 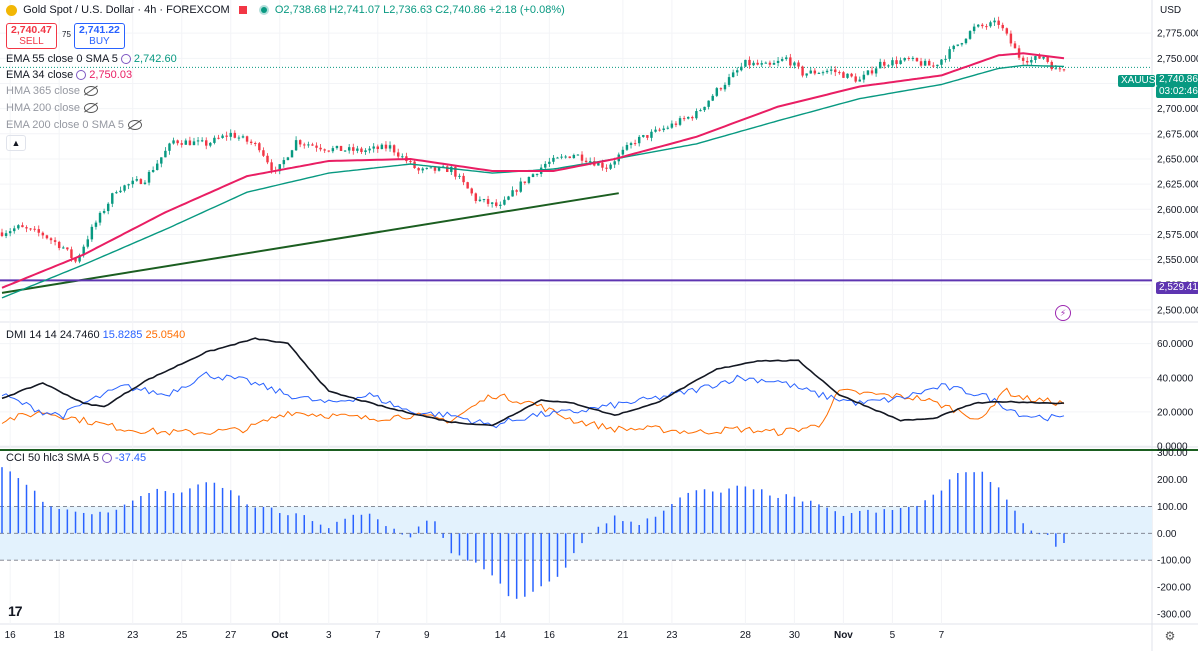 I want to click on hidden-eye-icon, so click(x=135, y=125).